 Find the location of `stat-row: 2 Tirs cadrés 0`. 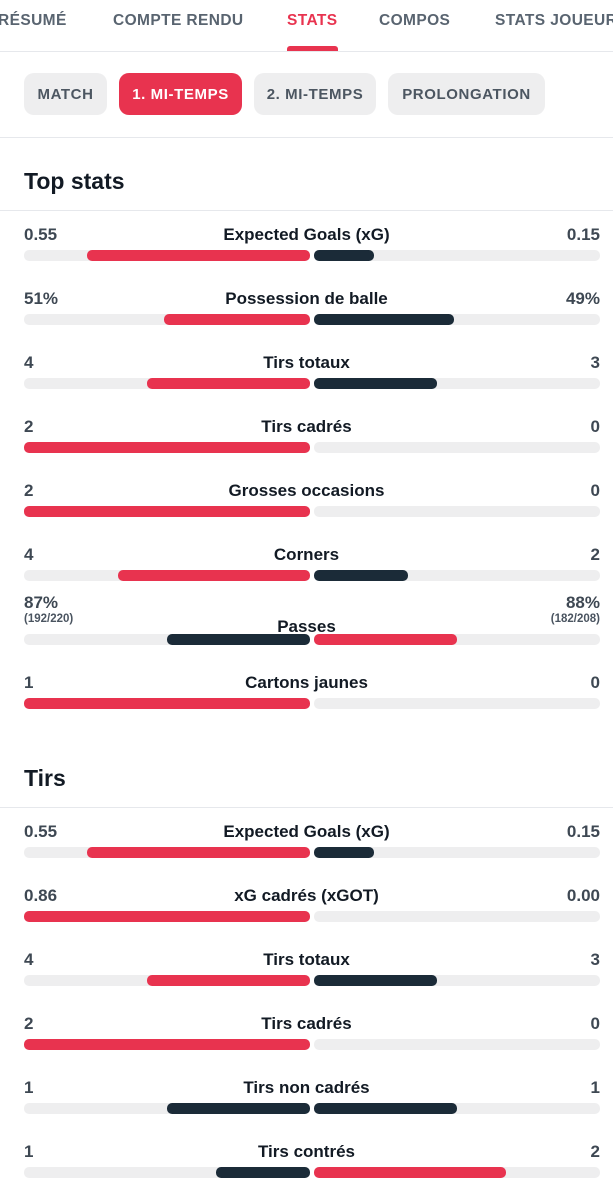

stat-row: 2 Tirs cadrés 0 is located at coordinates (306, 1042).